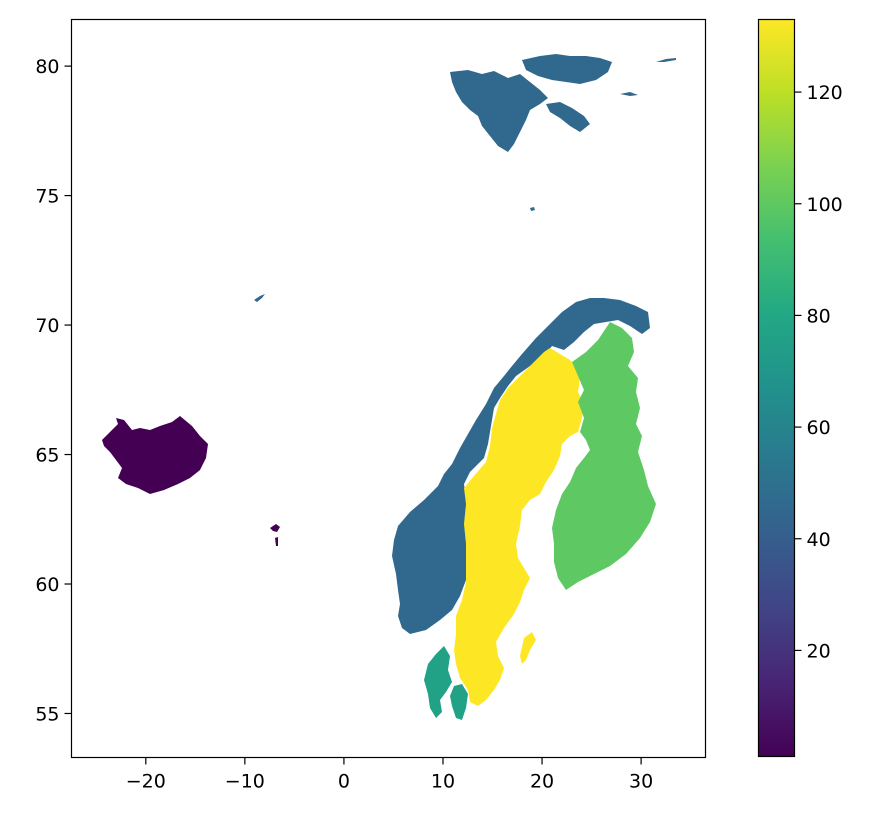 The width and height of the screenshot is (883, 822). What do you see at coordinates (155, 455) in the screenshot?
I see `region-iceland` at bounding box center [155, 455].